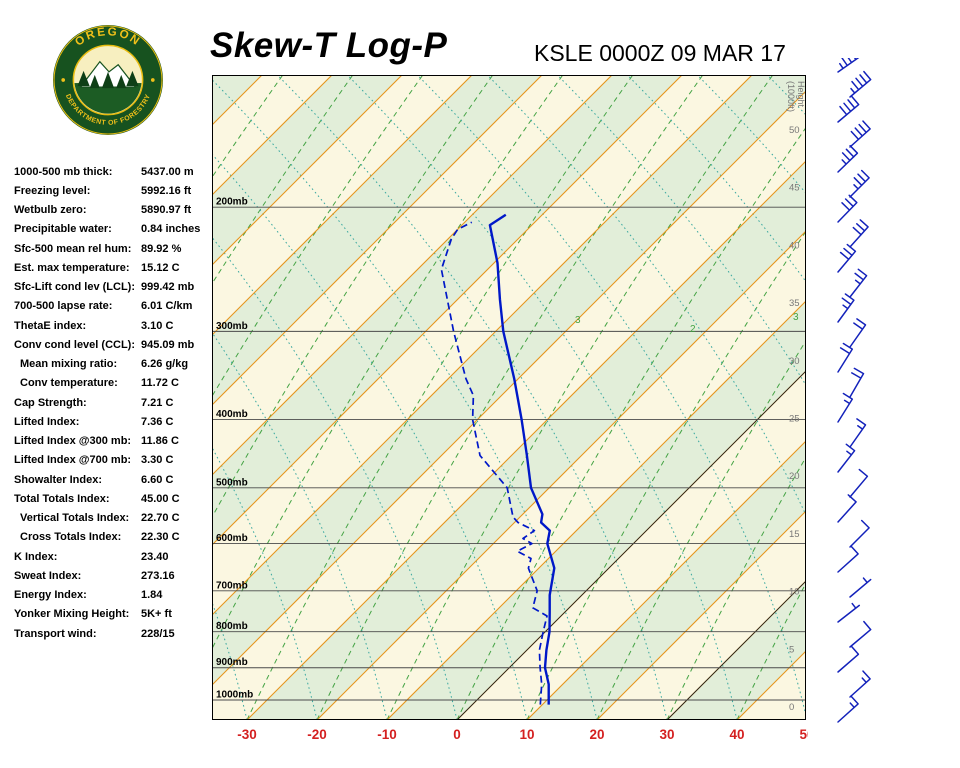 The width and height of the screenshot is (960, 768). What do you see at coordinates (63, 306) in the screenshot?
I see `index-label: 700-500 lapse rate:` at bounding box center [63, 306].